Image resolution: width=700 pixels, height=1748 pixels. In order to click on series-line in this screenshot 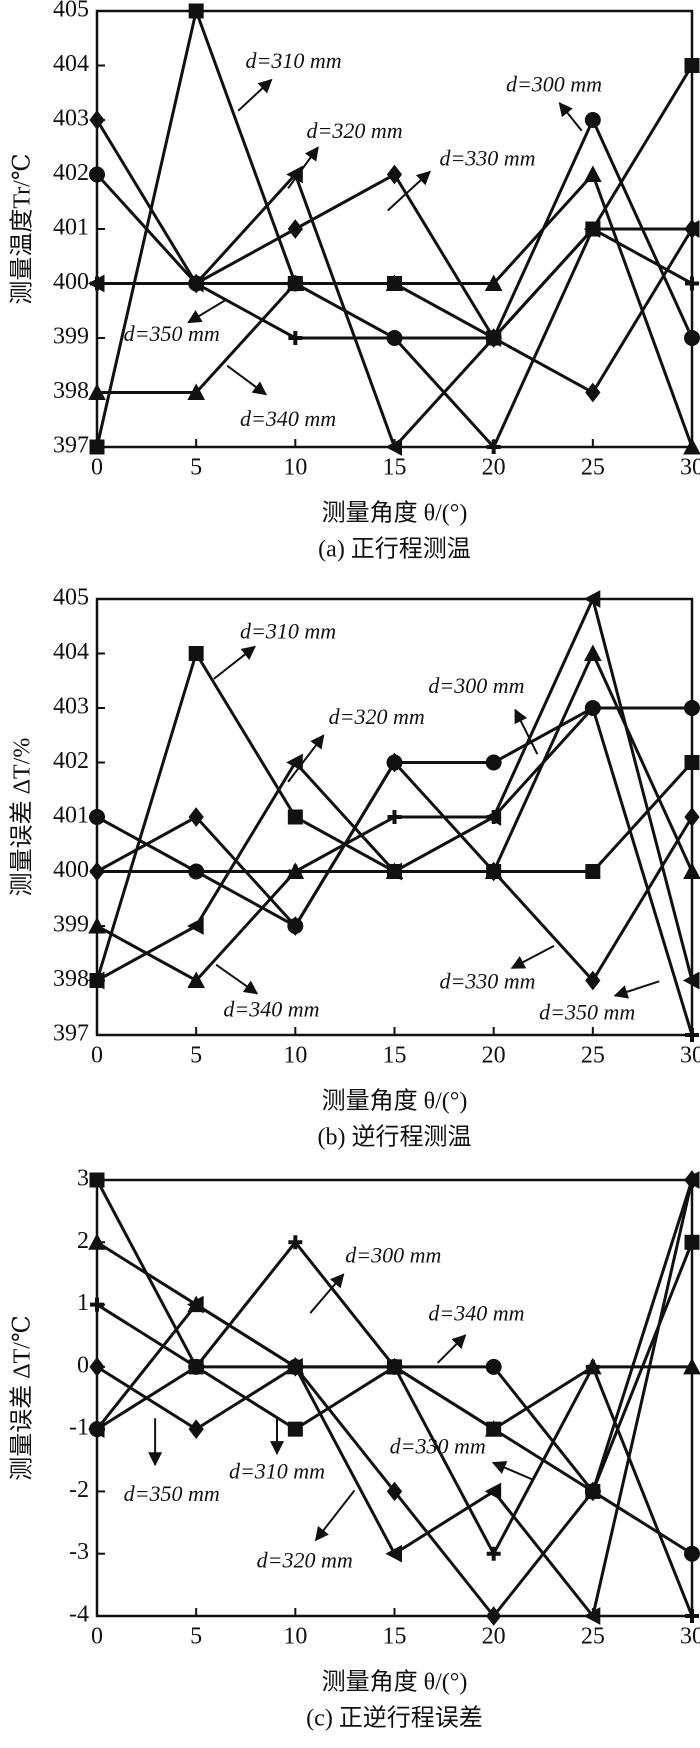, I will do `click(394, 1336)`.